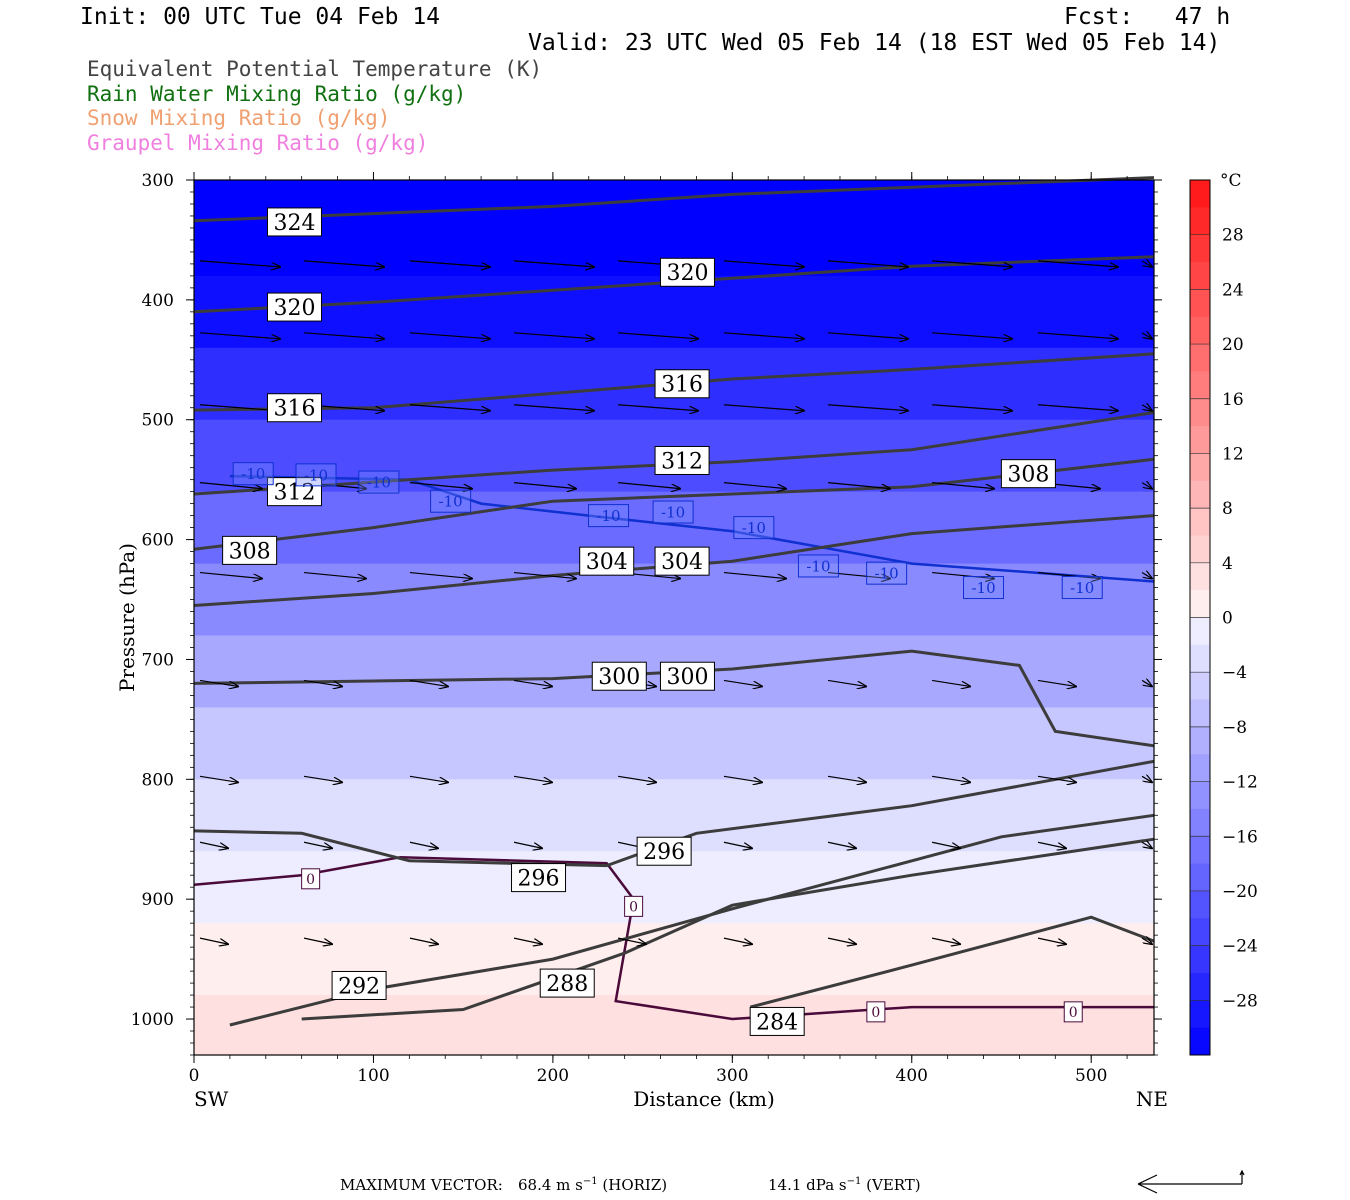  Describe the element at coordinates (1234, 673) in the screenshot. I see `colorbar-tick-label: −4` at that location.